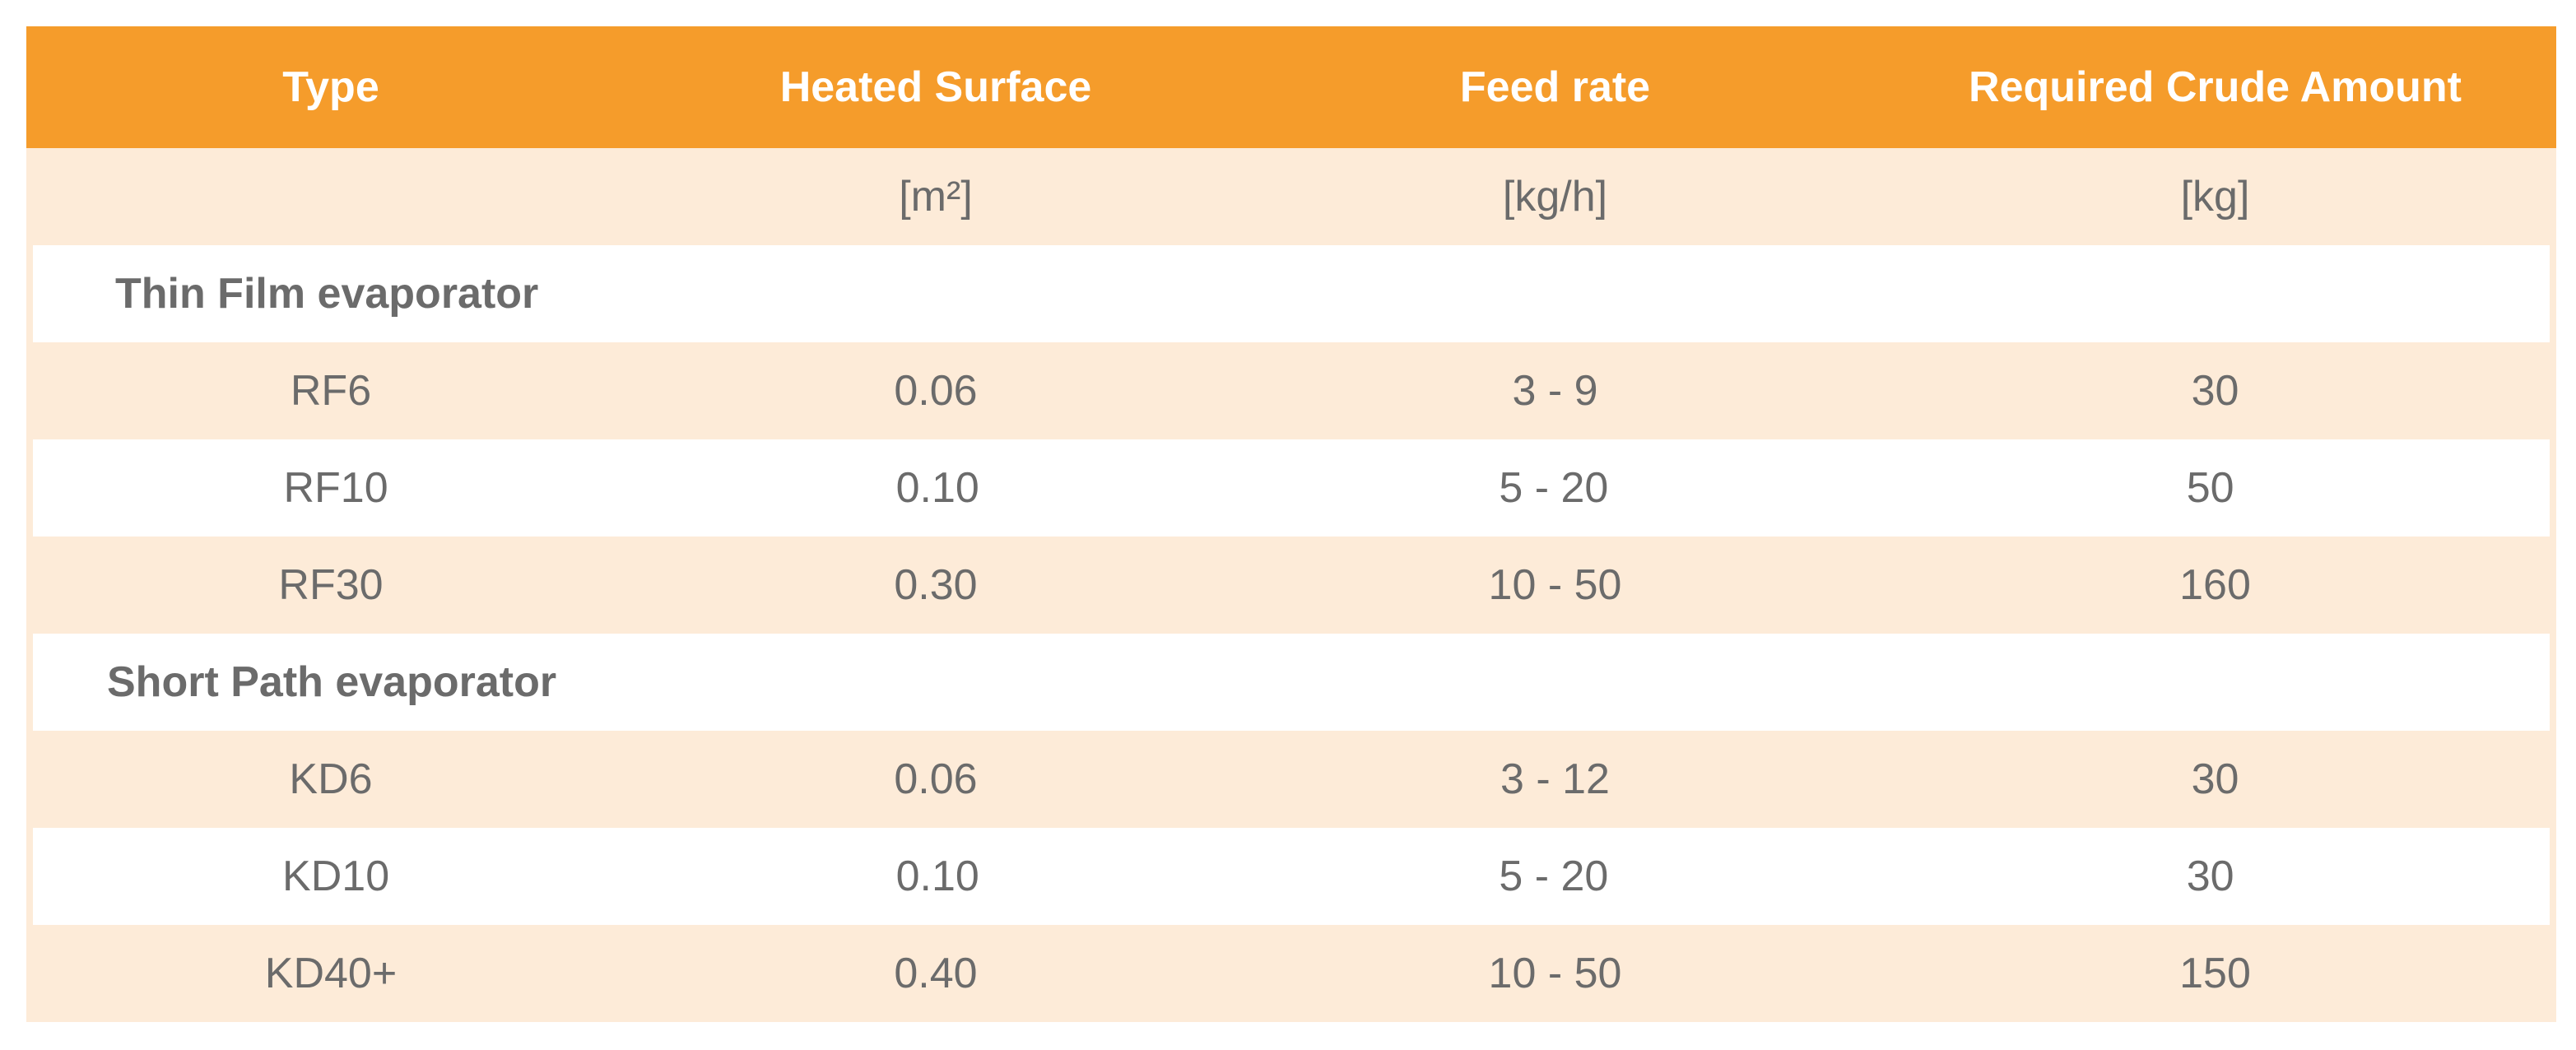 This screenshot has height=1050, width=2576. I want to click on cell-type: KD10, so click(336, 876).